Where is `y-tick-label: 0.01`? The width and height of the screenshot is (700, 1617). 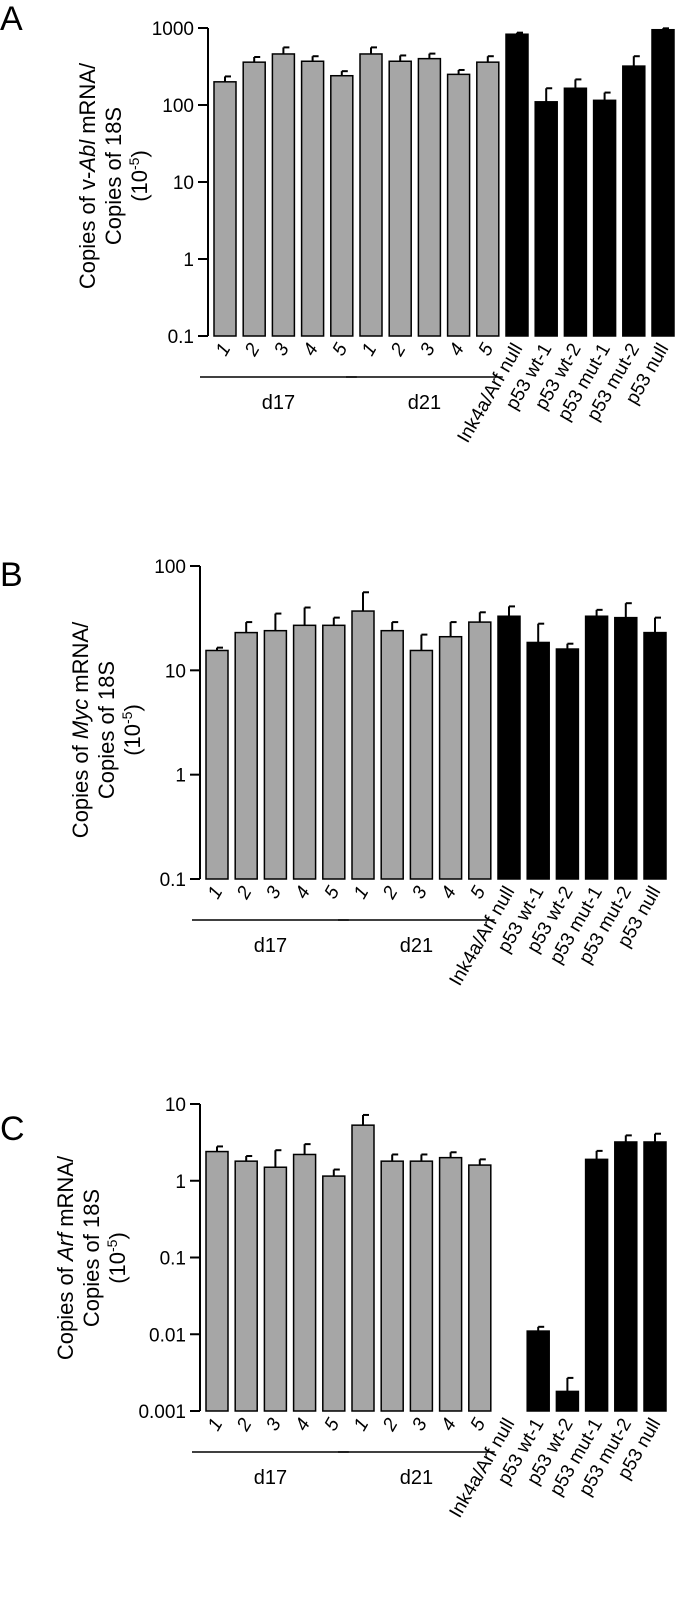 y-tick-label: 0.01 is located at coordinates (167, 1335).